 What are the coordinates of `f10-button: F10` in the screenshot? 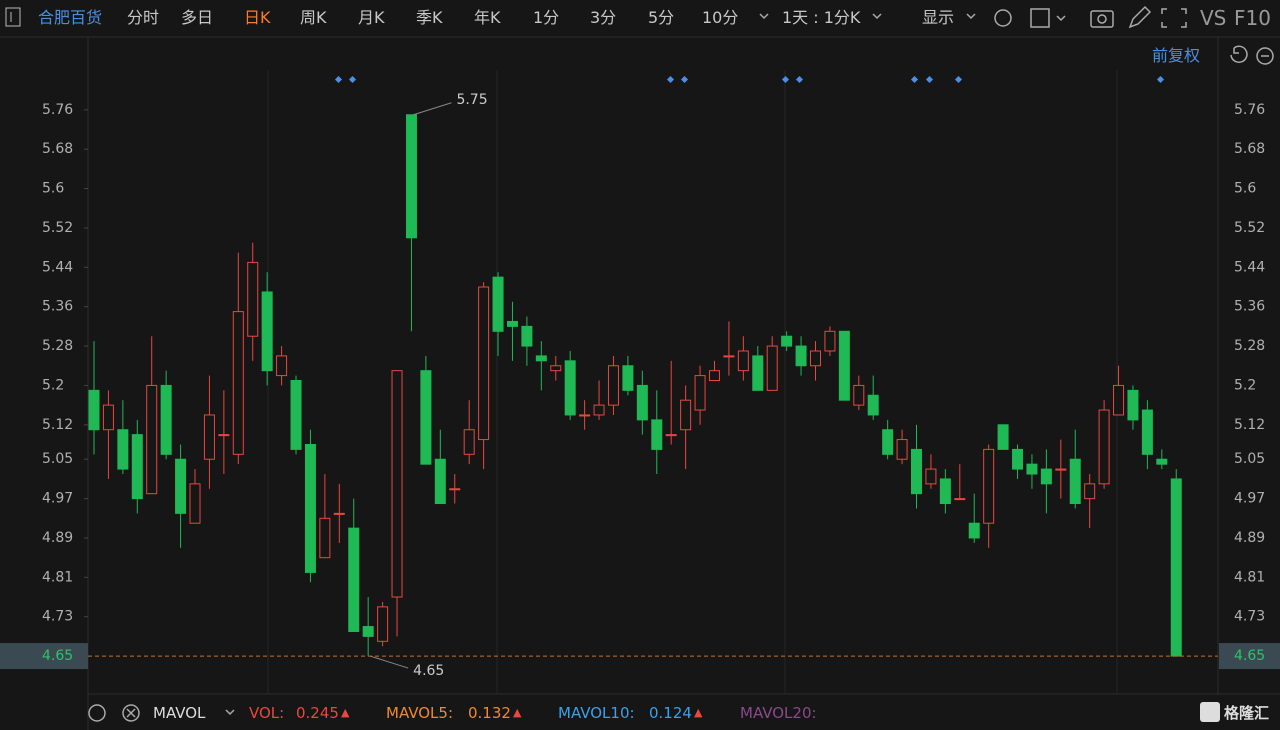 It's located at (1252, 18).